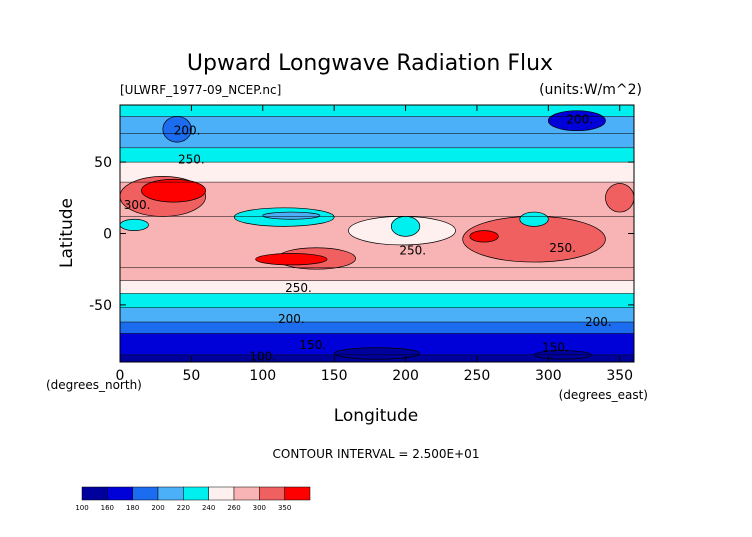 This screenshot has height=537, width=752. What do you see at coordinates (405, 376) in the screenshot?
I see `x-tick-label: 200` at bounding box center [405, 376].